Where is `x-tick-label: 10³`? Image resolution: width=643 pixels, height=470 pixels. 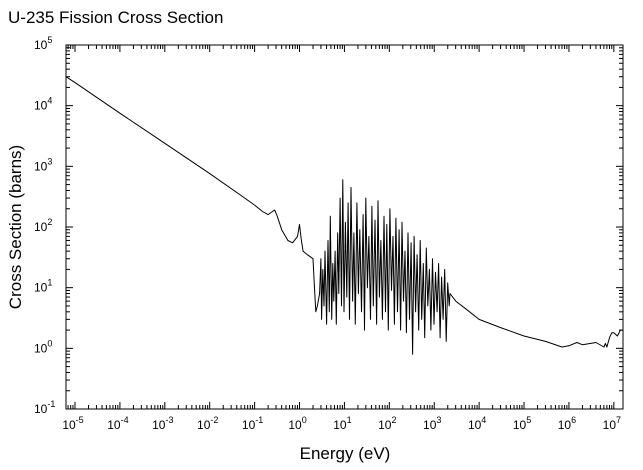
x-tick-label: 10³ is located at coordinates (432, 423).